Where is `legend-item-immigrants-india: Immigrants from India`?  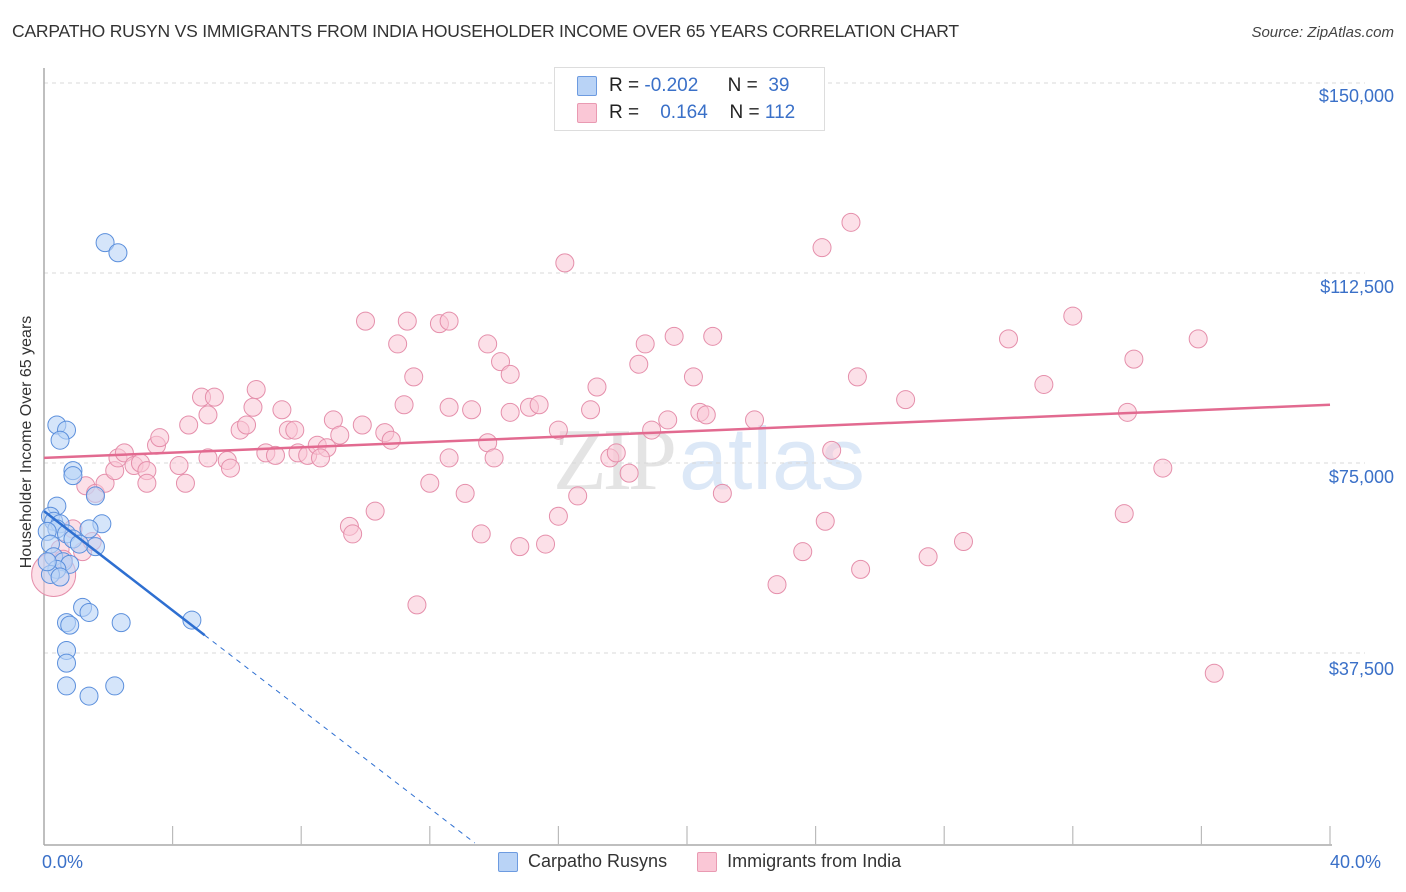
legend-item-immigrants-india: Immigrants from India is located at coordinates (799, 861).